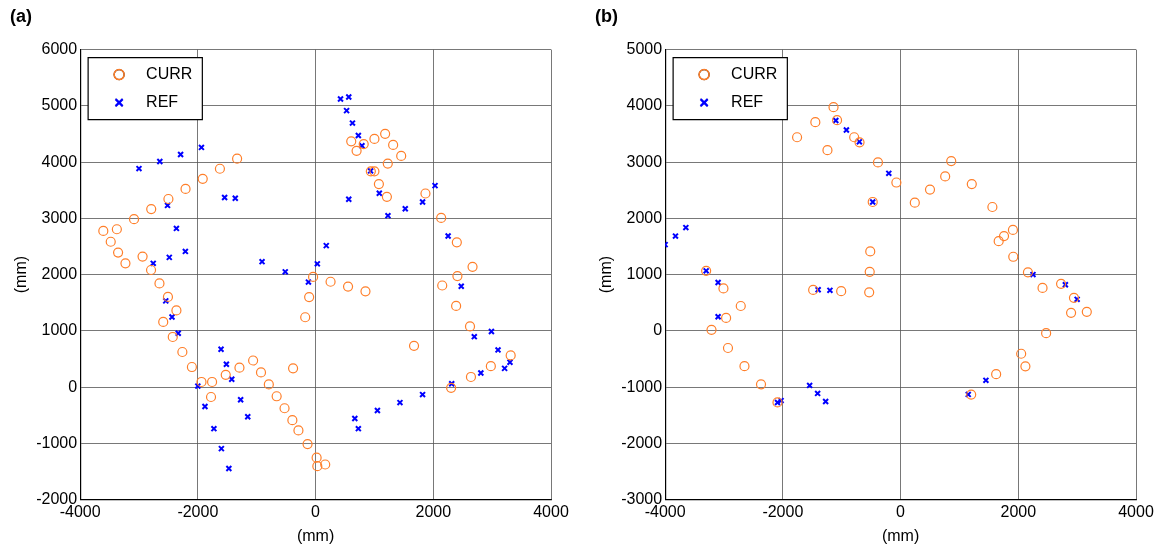 The width and height of the screenshot is (1171, 554). Describe the element at coordinates (59, 49) in the screenshot. I see `y-tick-label: 6000` at that location.